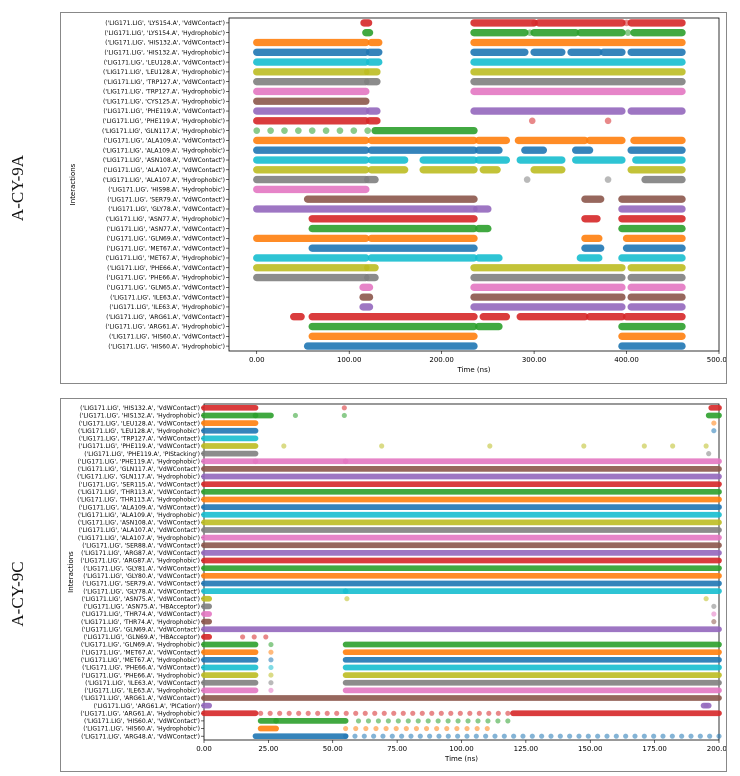  Describe the element at coordinates (461, 759) in the screenshot. I see `x-axis-label: Time (ns)` at that location.